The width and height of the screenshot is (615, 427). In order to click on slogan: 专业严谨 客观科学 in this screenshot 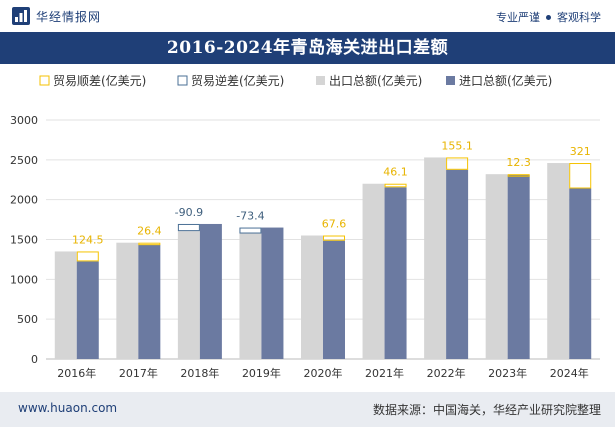, I will do `click(548, 17)`.